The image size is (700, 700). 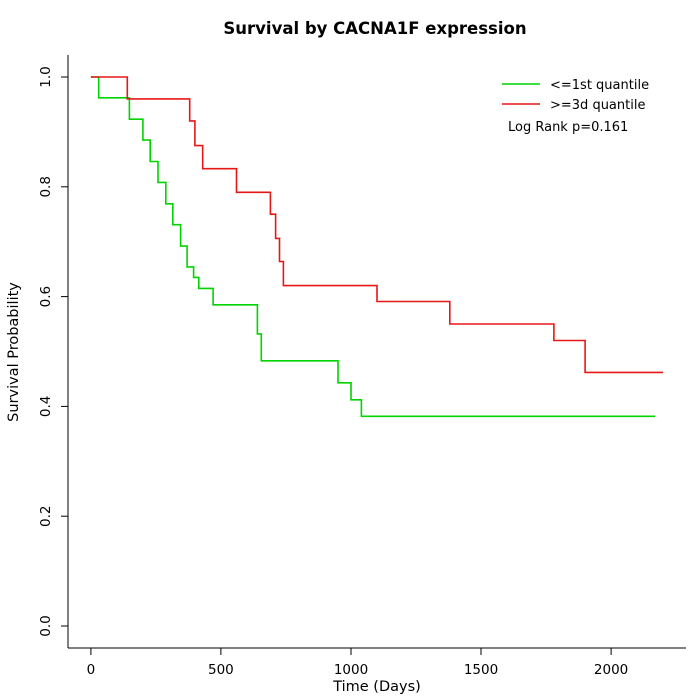 I want to click on y-axis-title: Survival Probability, so click(x=14, y=352).